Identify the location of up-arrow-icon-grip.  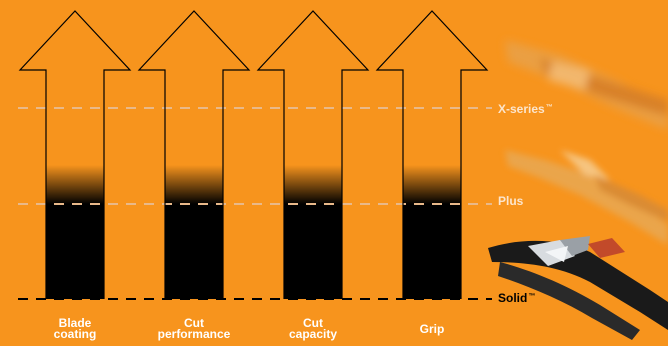
(432, 154).